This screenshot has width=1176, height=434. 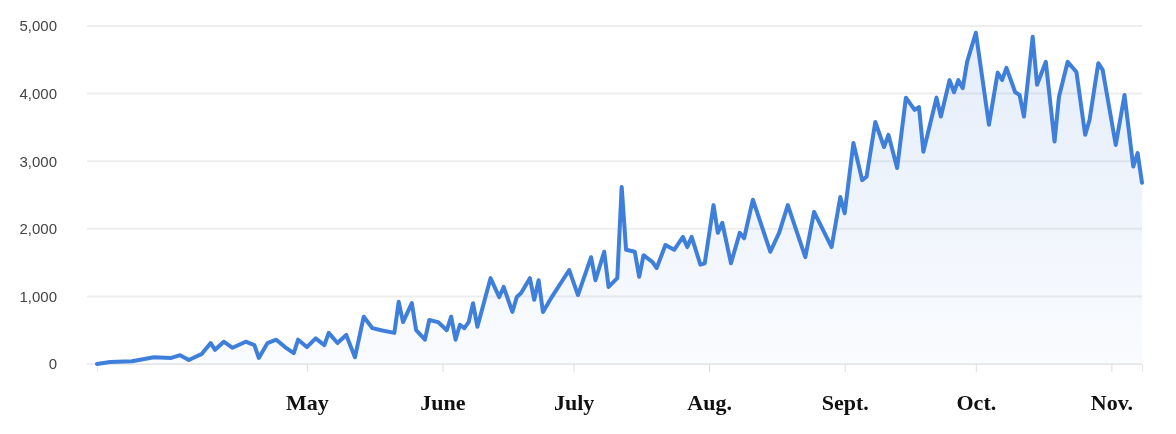 I want to click on y-tick-label: 3,000, so click(x=38, y=161).